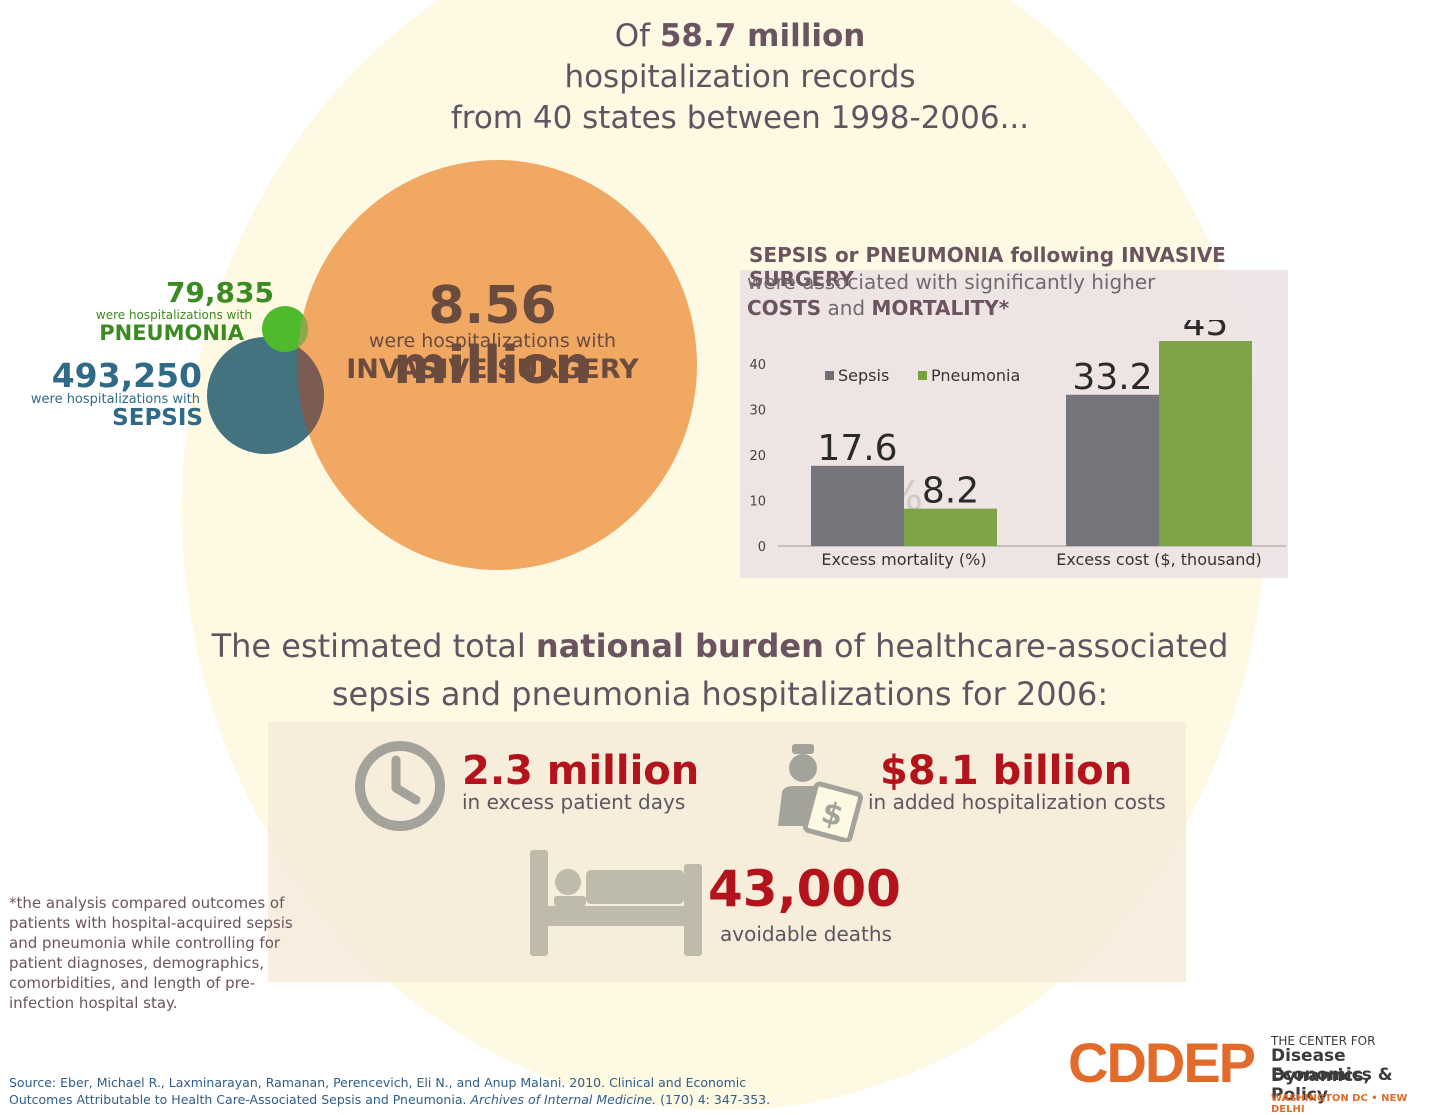  Describe the element at coordinates (806, 934) in the screenshot. I see `deaths-sub: avoidable deaths` at that location.